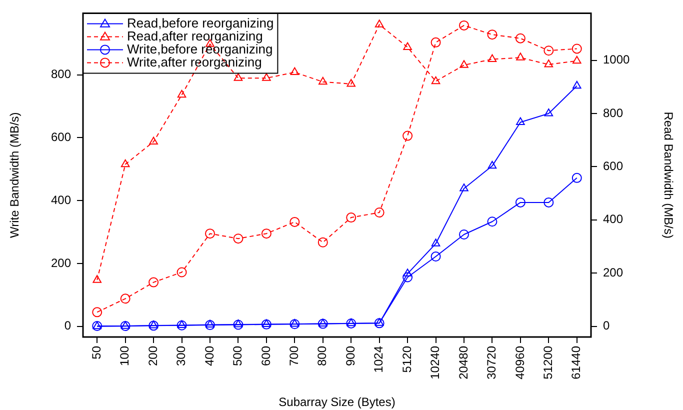 Image resolution: width=683 pixels, height=410 pixels. Describe the element at coordinates (491, 363) in the screenshot. I see `x-tick-label: 30720` at that location.